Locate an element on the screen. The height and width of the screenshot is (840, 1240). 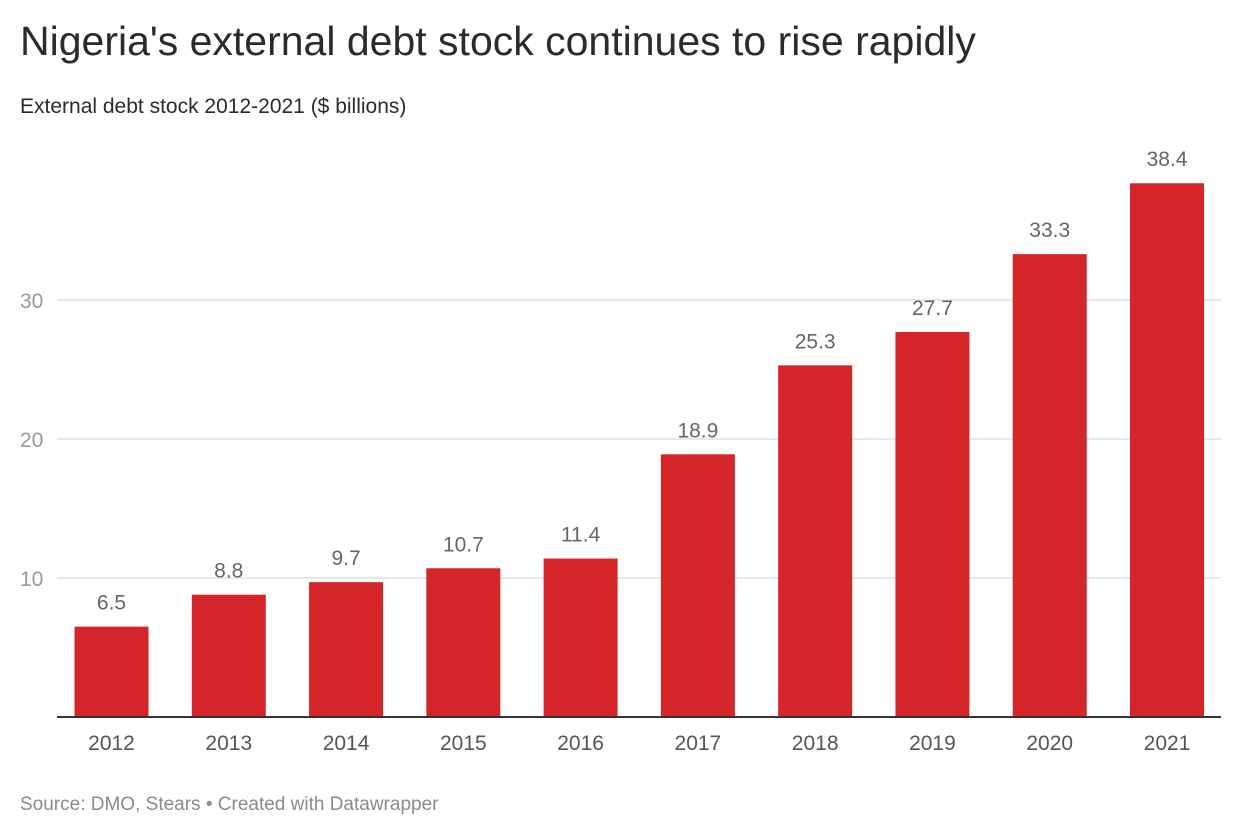
bar-value-label: 18.9 is located at coordinates (697, 430).